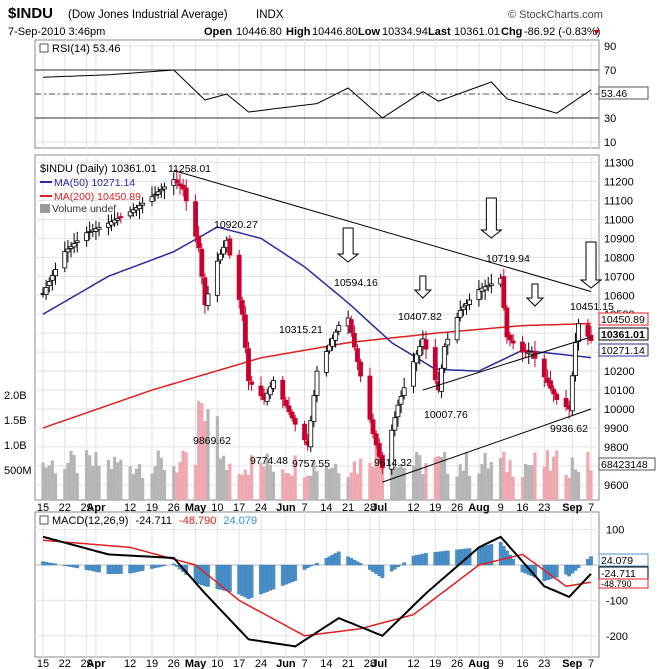  Describe the element at coordinates (239, 508) in the screenshot. I see `x-tick-label: 17` at that location.